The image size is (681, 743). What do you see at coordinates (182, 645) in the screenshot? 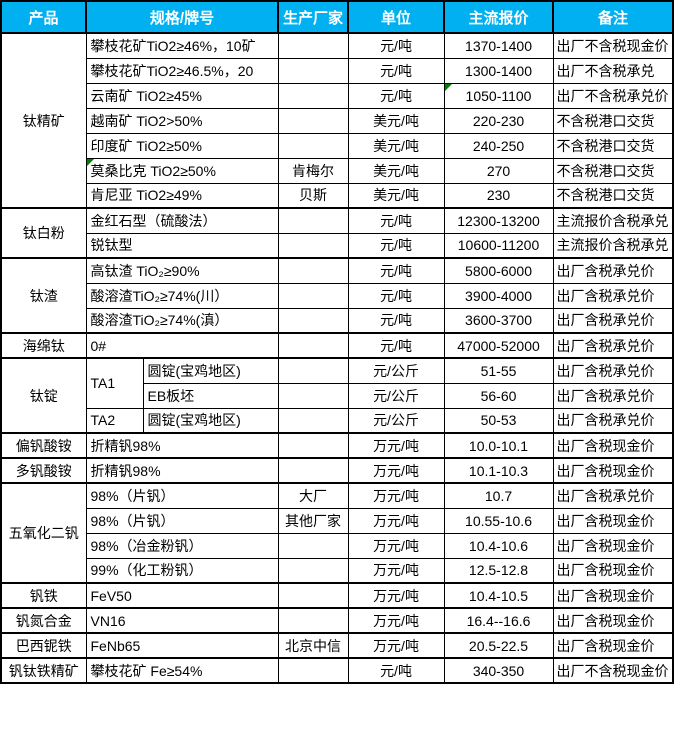
I see `spec-cell: FeNb65` at bounding box center [182, 645].